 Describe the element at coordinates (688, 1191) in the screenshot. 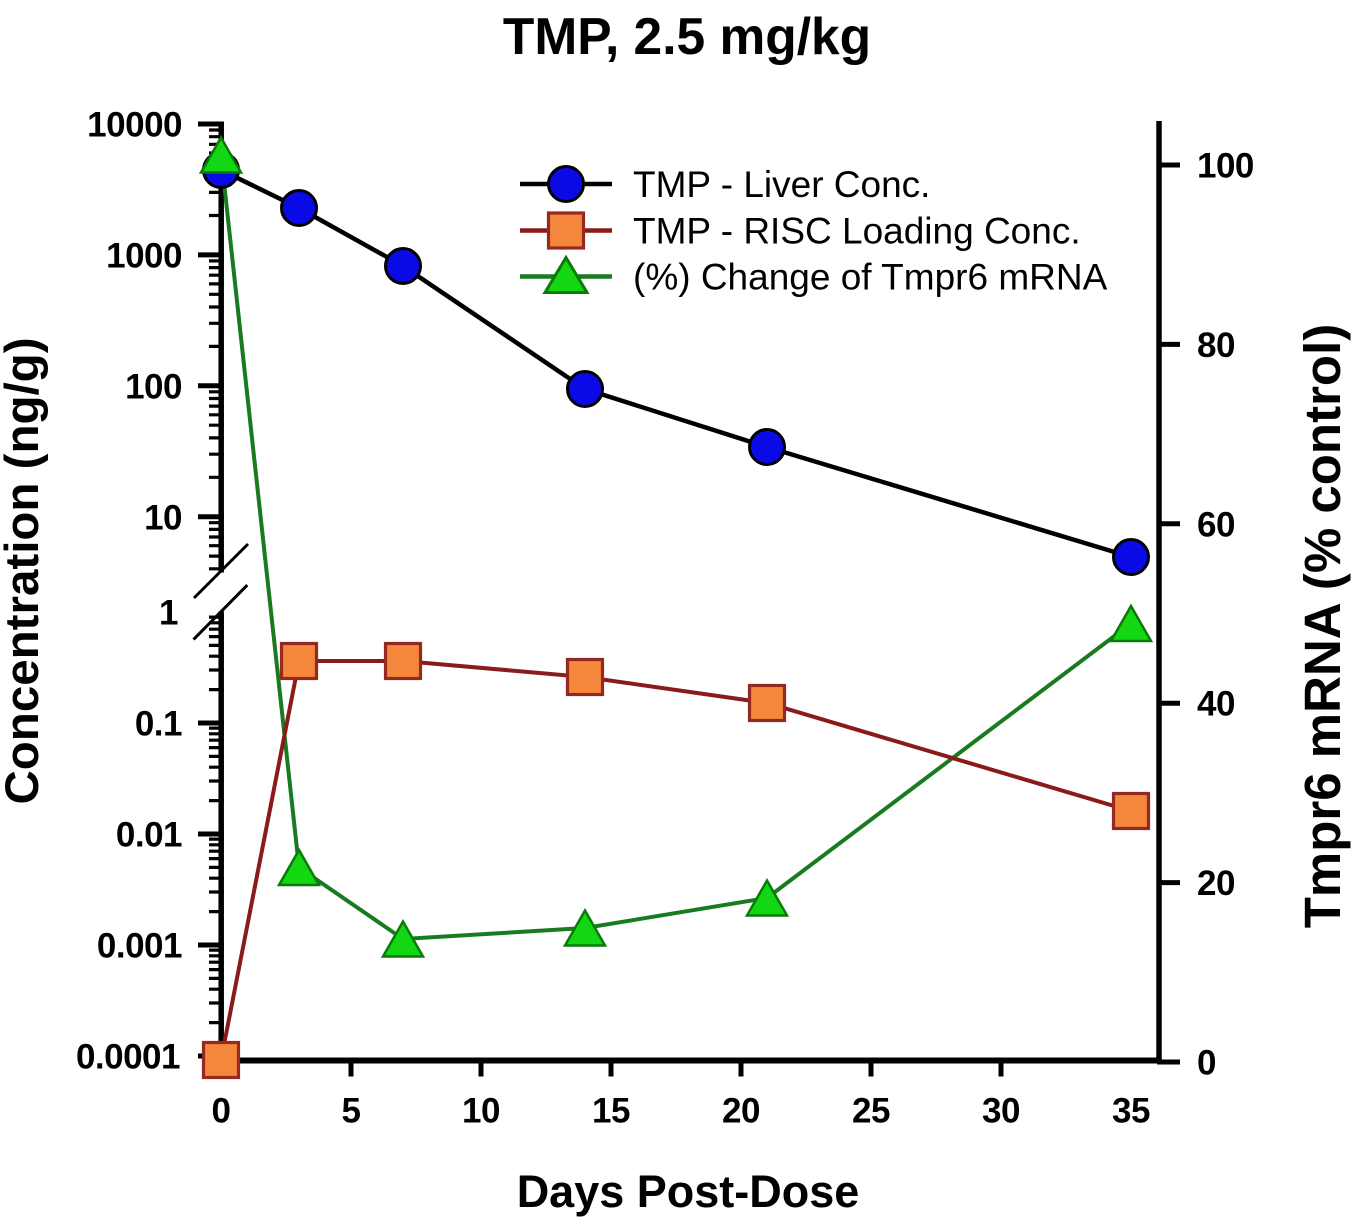

I see `svg-text: Days Post-Dose` at that location.